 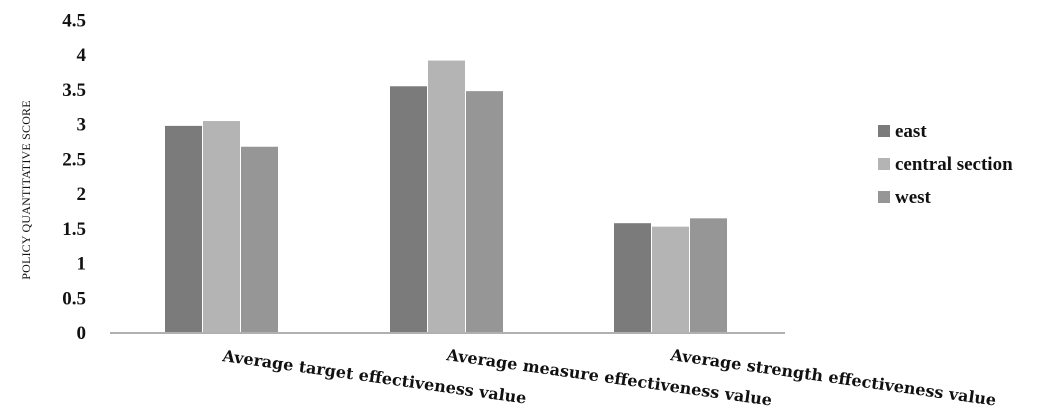 I want to click on y-tick-label: 0, so click(x=82, y=333).